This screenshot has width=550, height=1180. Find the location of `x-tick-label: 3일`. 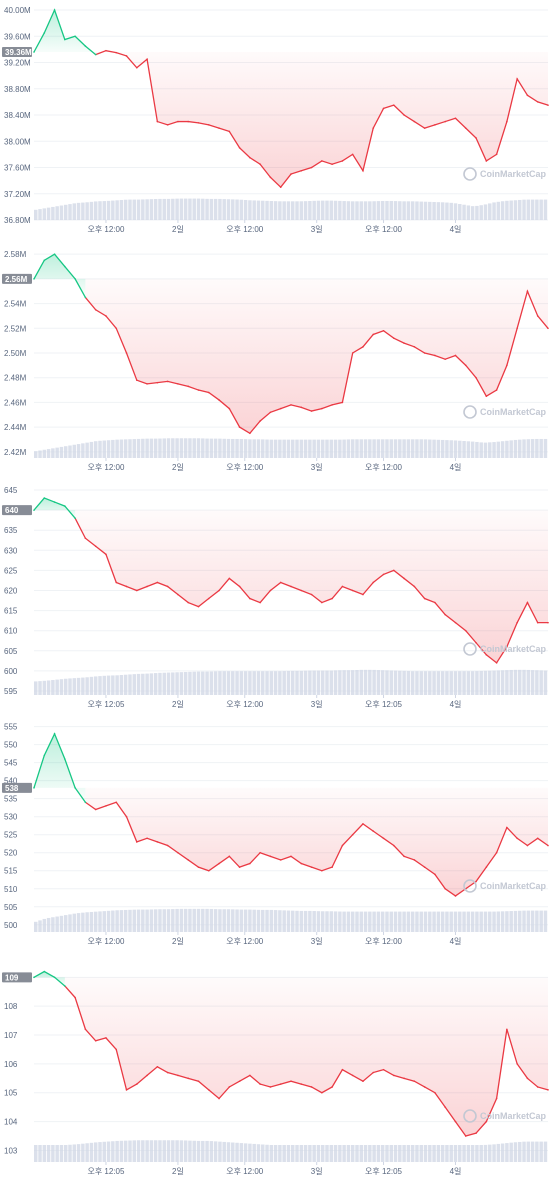

x-tick-label: 3일 is located at coordinates (317, 1171).